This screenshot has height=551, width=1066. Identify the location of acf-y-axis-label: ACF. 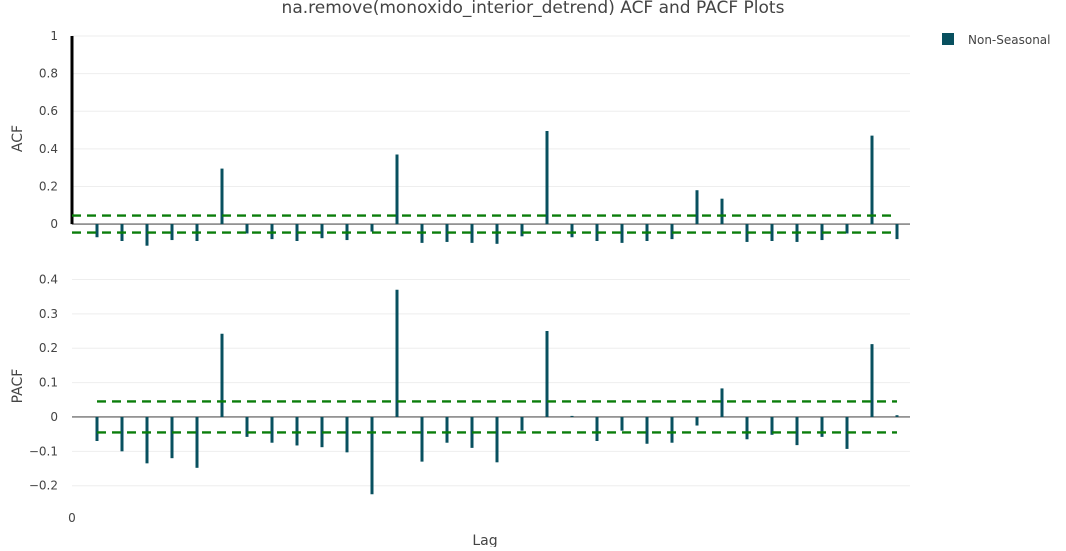
(18, 138).